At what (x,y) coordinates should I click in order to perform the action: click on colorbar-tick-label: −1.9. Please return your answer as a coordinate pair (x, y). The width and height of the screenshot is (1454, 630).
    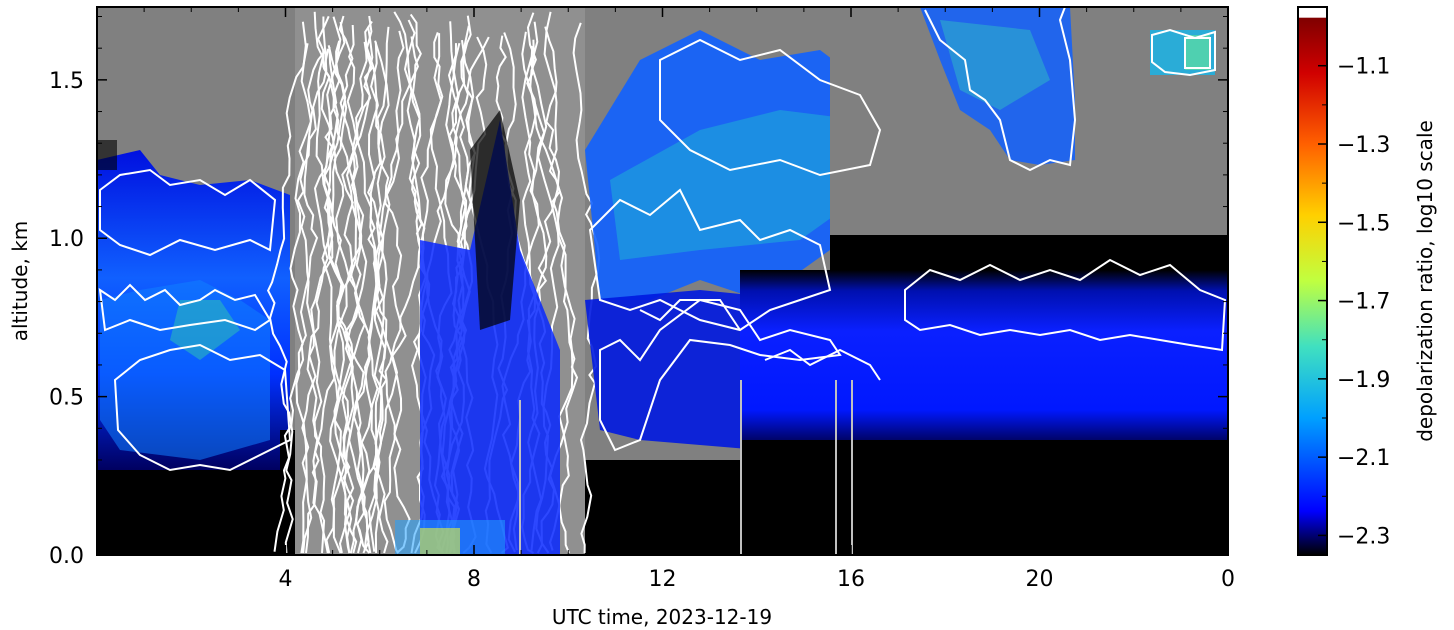
    Looking at the image, I should click on (1363, 380).